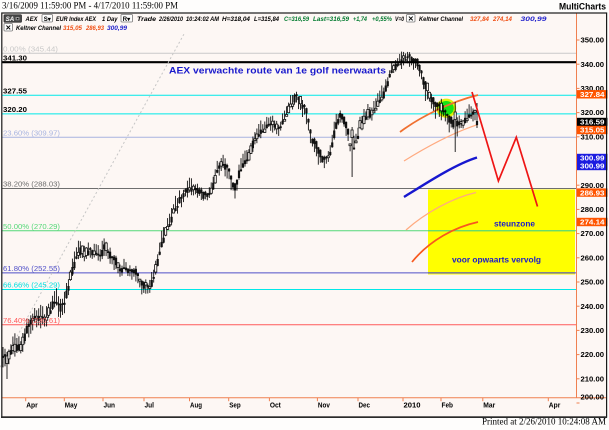  I want to click on svg-text: 0.00% (345.44), so click(30, 49).